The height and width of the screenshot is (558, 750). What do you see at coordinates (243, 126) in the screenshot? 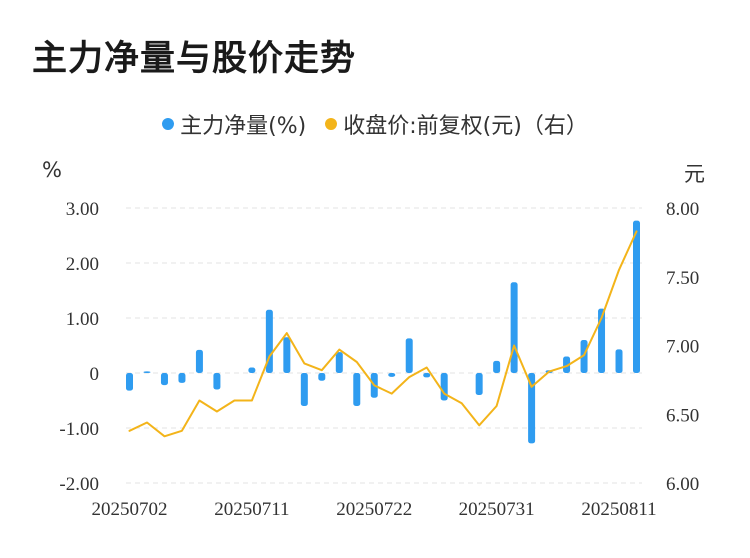
I see `legend-label: 主力净量(%)` at bounding box center [243, 126].